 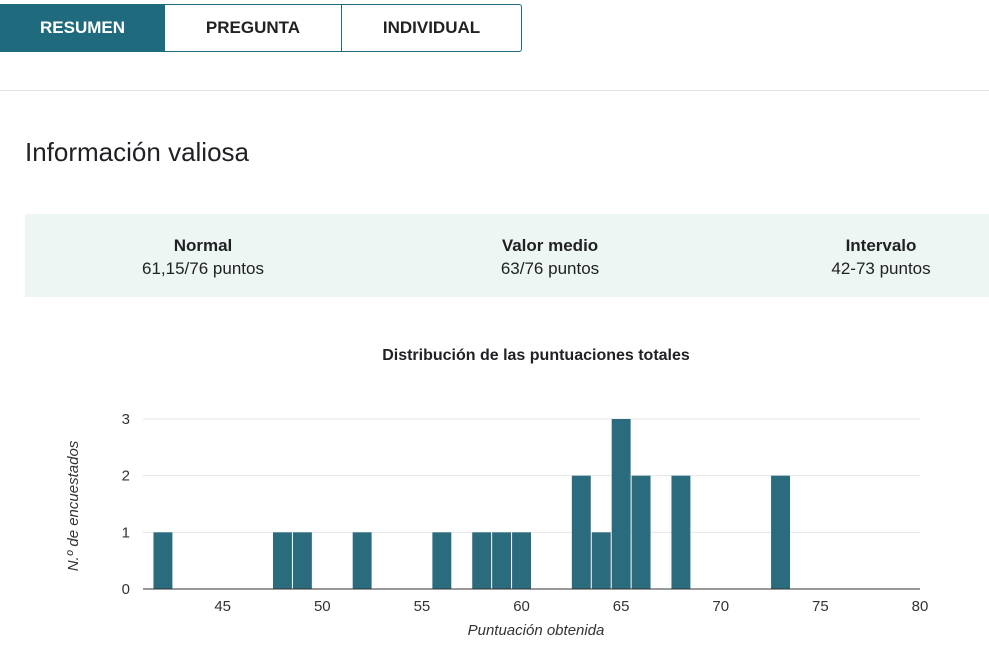 I want to click on y-tick-label: 2, so click(x=126, y=476).